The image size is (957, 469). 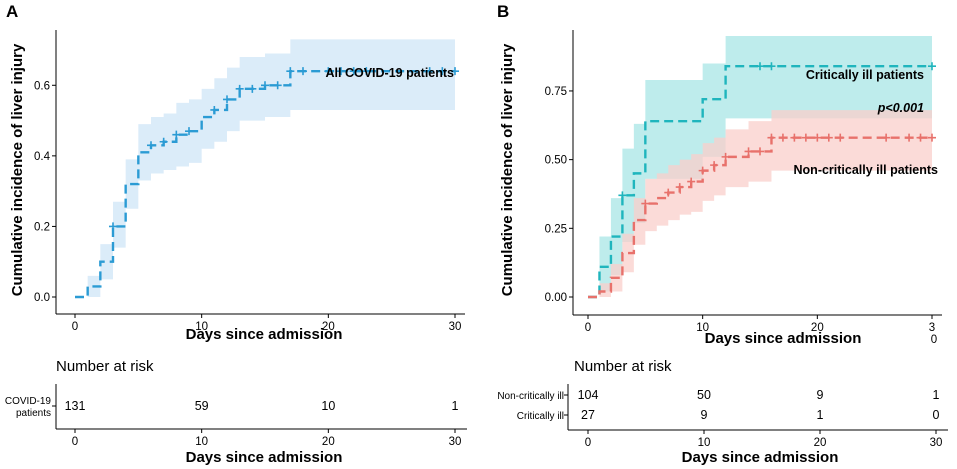 What do you see at coordinates (820, 443) in the screenshot?
I see `risk-x-tick-label-1-2: 20` at bounding box center [820, 443].